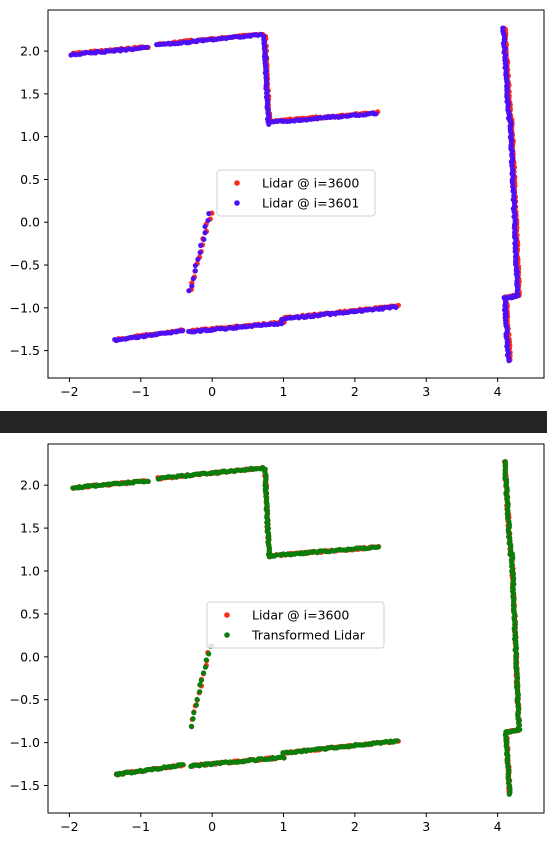  What do you see at coordinates (273, 422) in the screenshot?
I see `window-separator` at bounding box center [273, 422].